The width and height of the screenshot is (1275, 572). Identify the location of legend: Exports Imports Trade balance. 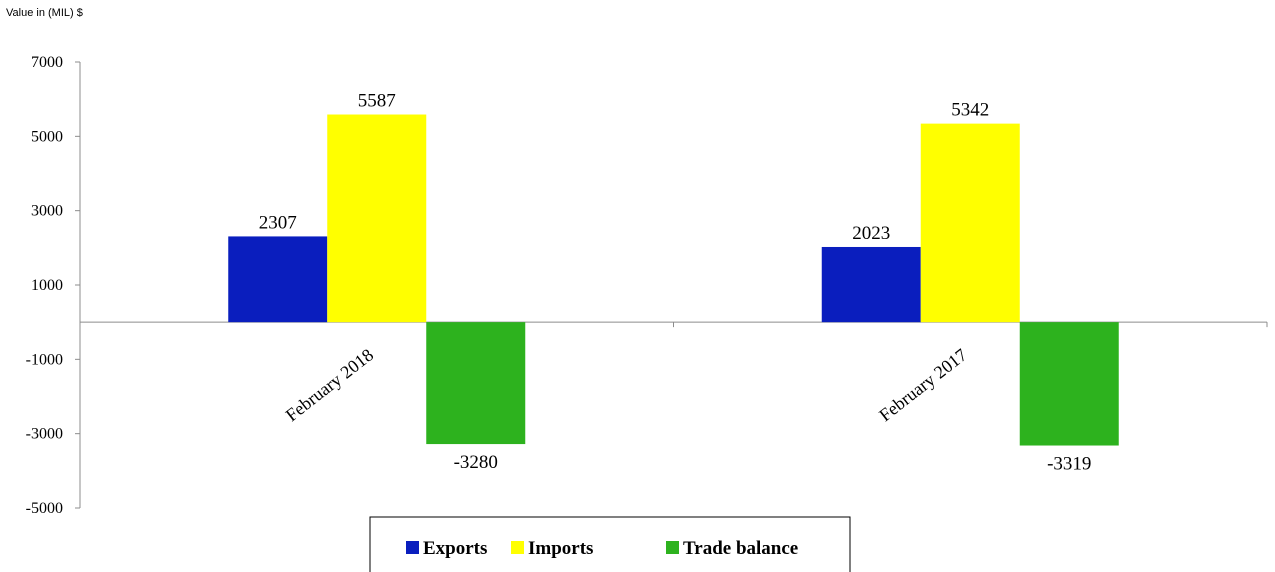
(610, 544).